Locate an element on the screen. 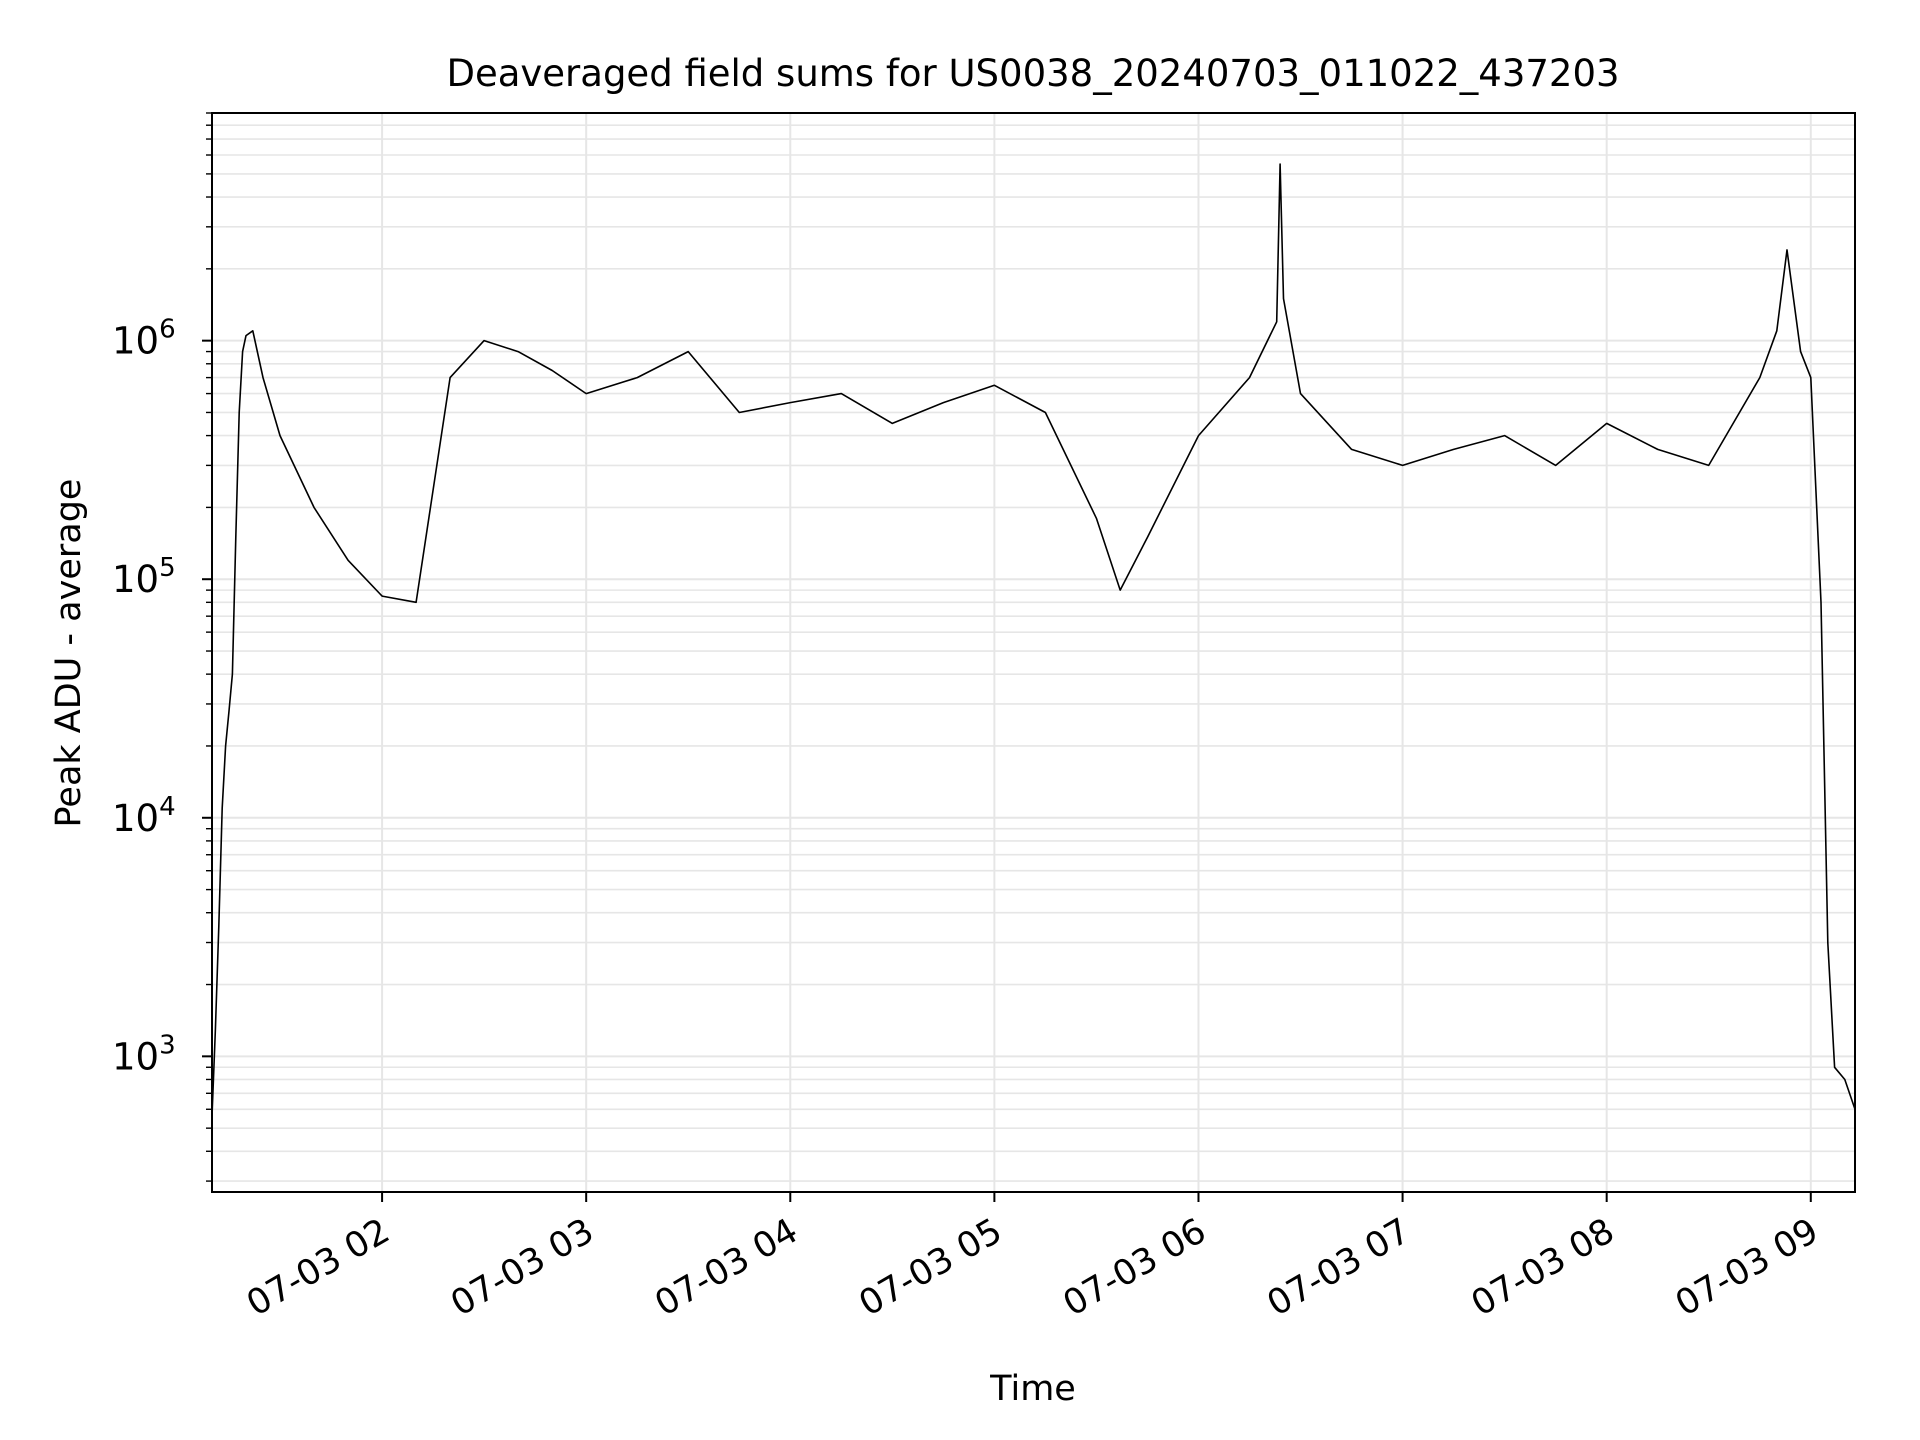 Image resolution: width=1920 pixels, height=1440 pixels. y-tick-label: 105 is located at coordinates (144, 577).